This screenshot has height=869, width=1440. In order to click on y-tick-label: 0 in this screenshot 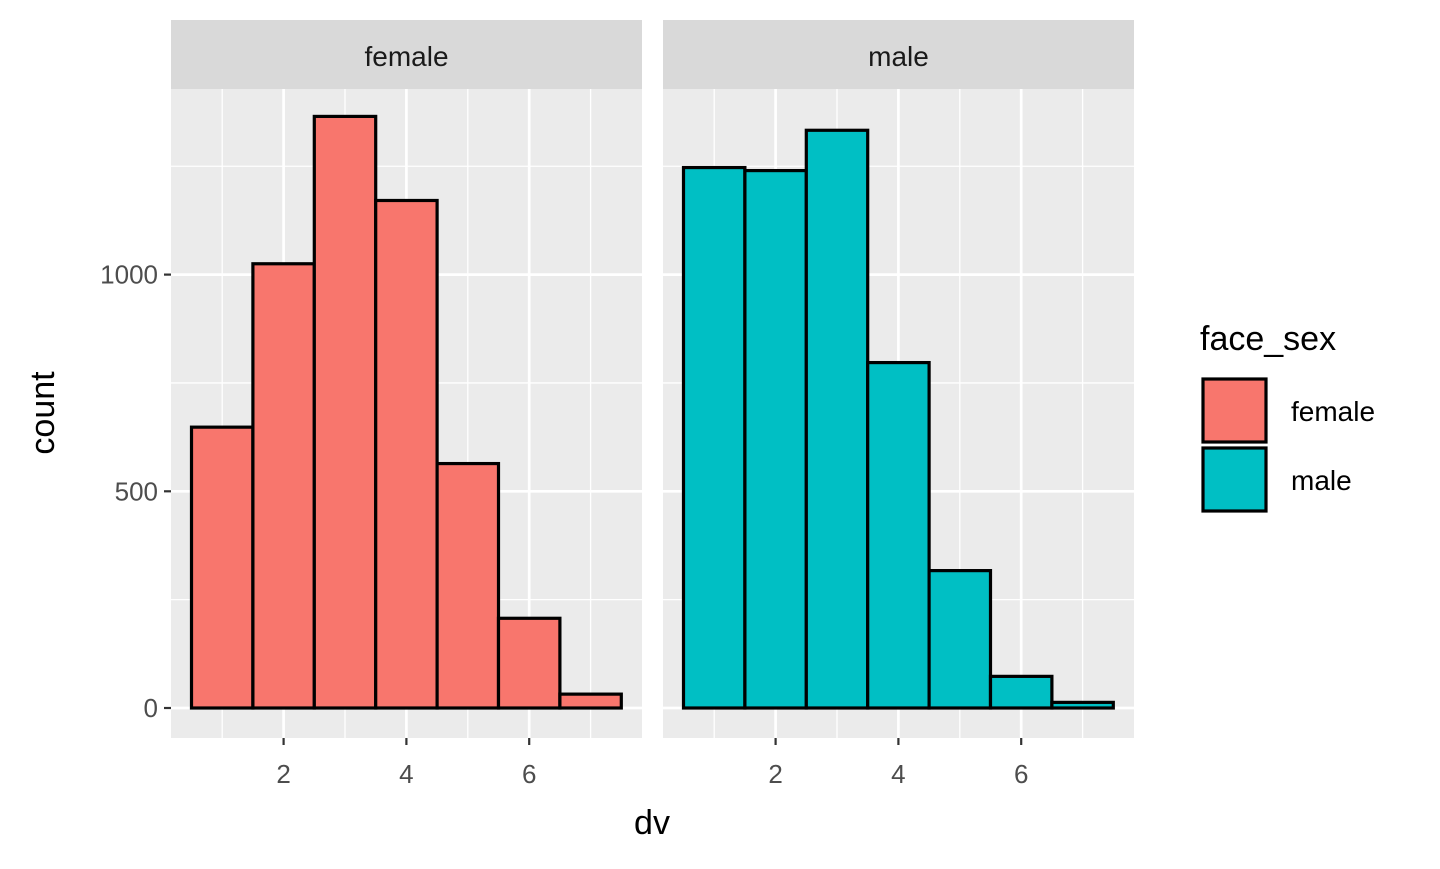, I will do `click(151, 708)`.